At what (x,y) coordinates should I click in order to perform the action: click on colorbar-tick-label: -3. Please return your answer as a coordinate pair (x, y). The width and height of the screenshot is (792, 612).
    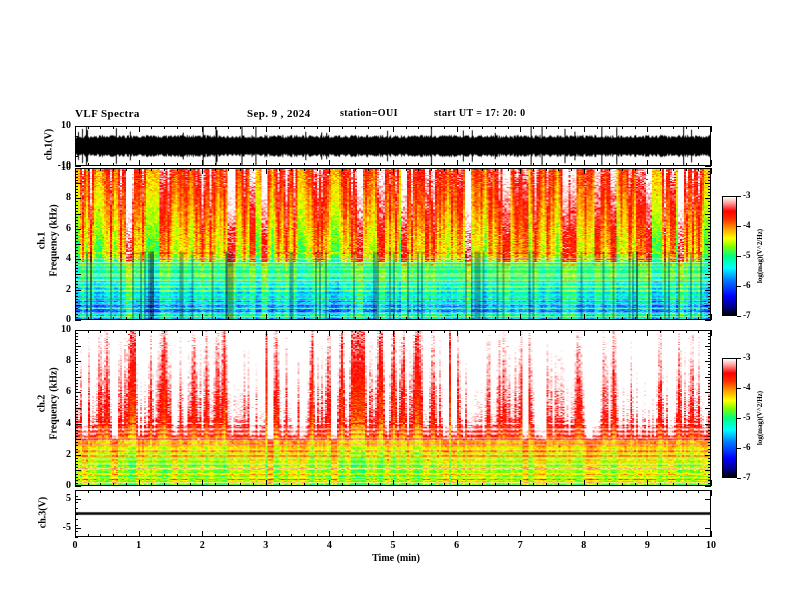
    Looking at the image, I should click on (747, 357).